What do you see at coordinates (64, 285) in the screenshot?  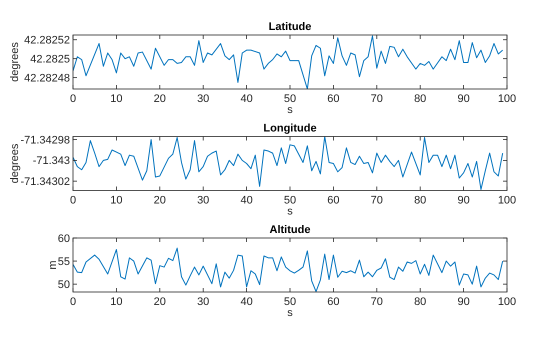 I see `y-tick-label: 50` at bounding box center [64, 285].